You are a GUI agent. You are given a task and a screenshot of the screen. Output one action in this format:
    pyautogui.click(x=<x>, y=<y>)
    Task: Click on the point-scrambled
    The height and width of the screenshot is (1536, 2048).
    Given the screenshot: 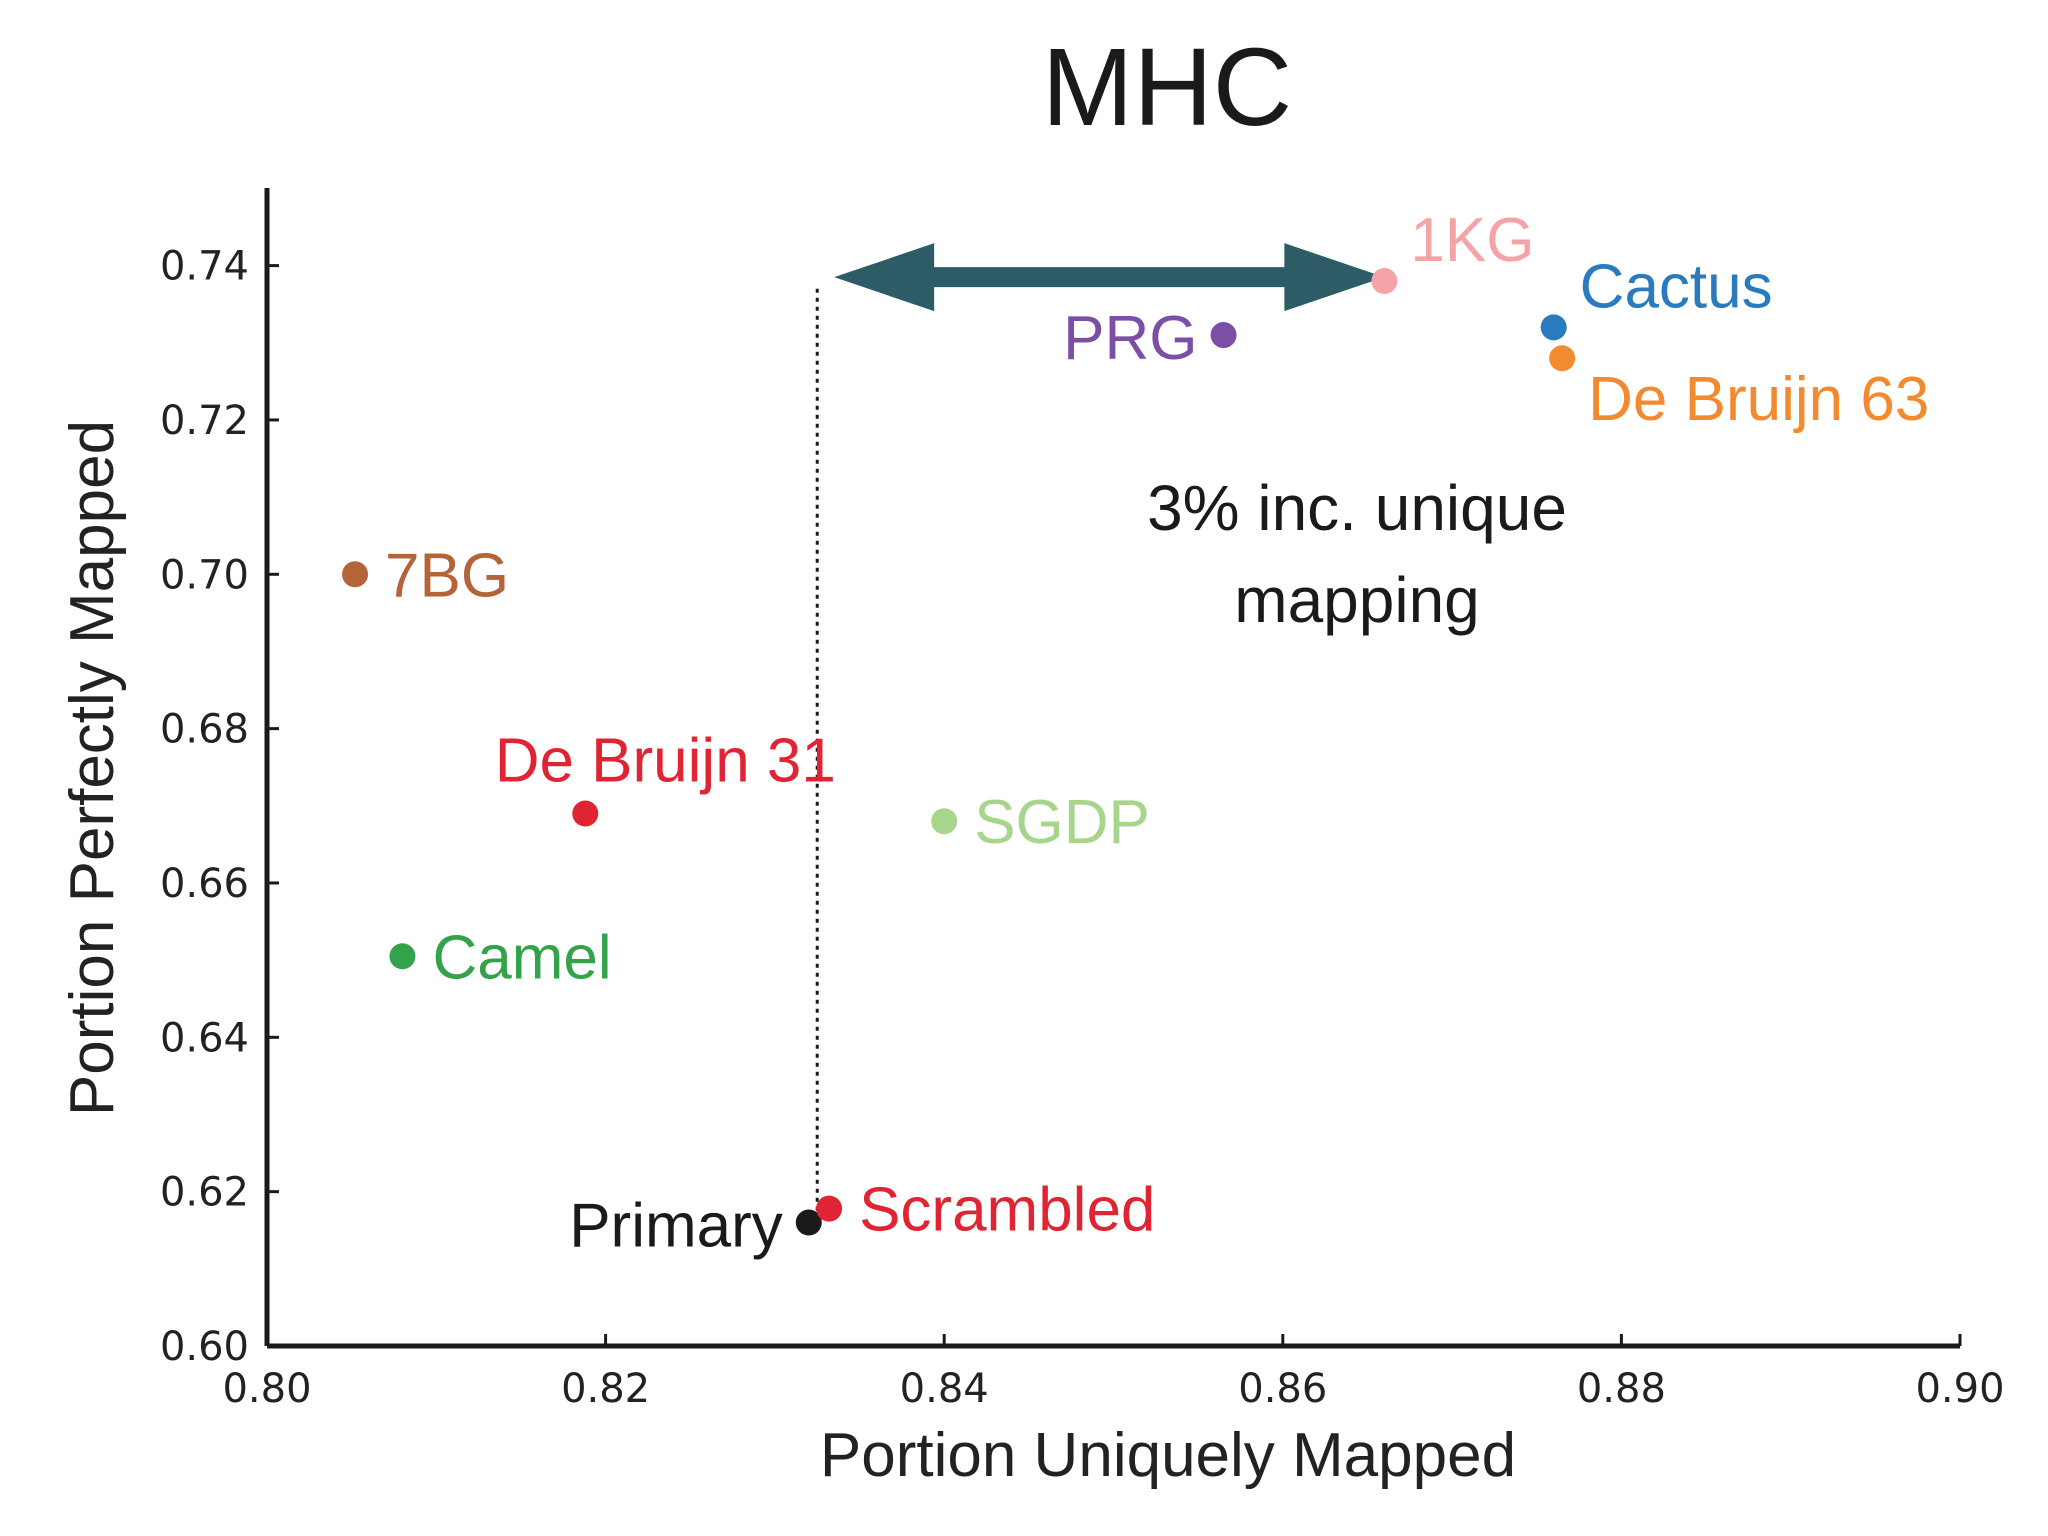 What is the action you would take?
    pyautogui.click(x=829, y=1208)
    